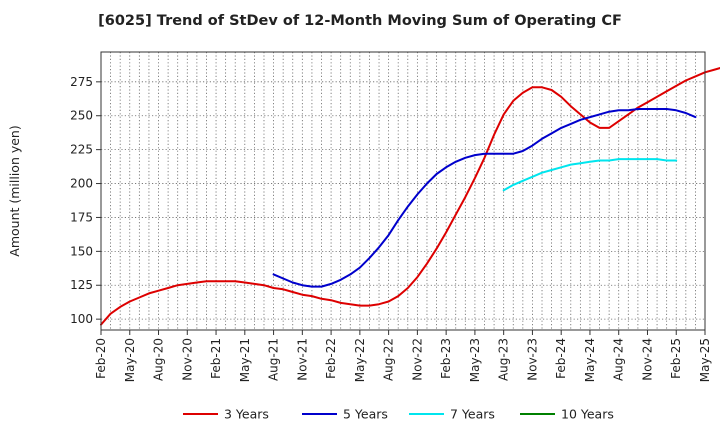  What do you see at coordinates (85, 200) in the screenshot?
I see `y-tick-labels: 100 125 150 175 200 225 250 275` at bounding box center [85, 200].